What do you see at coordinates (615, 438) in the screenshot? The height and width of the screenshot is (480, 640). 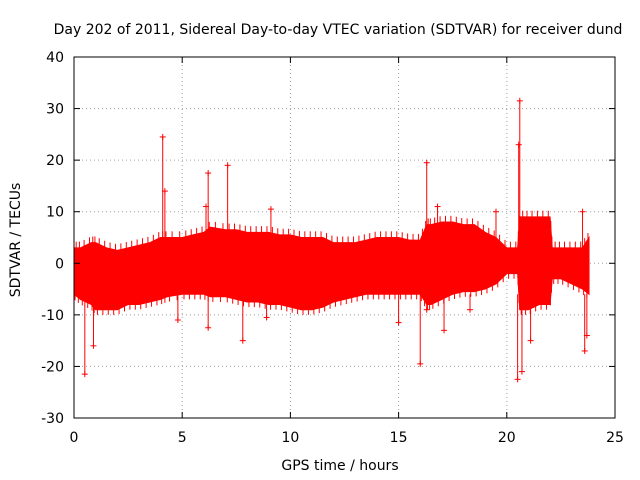 I see `x-tick-label: 25` at bounding box center [615, 438].